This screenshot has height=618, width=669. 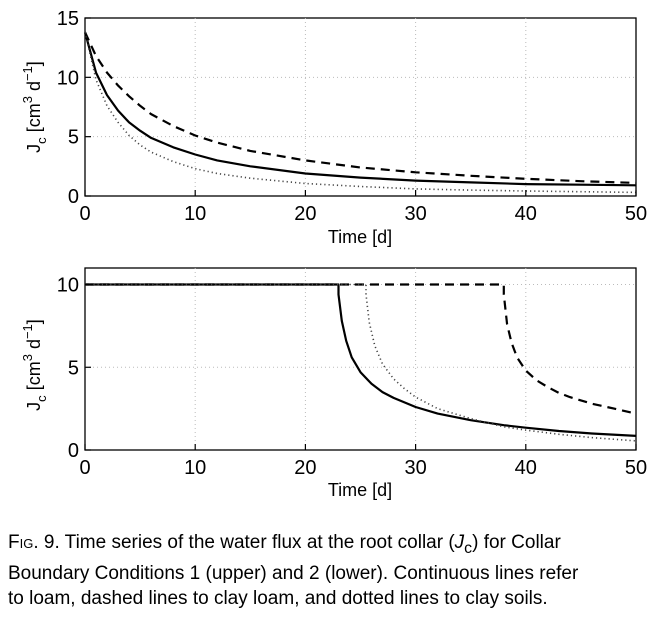 I want to click on upper-x-tick-label: 0, so click(x=84, y=214).